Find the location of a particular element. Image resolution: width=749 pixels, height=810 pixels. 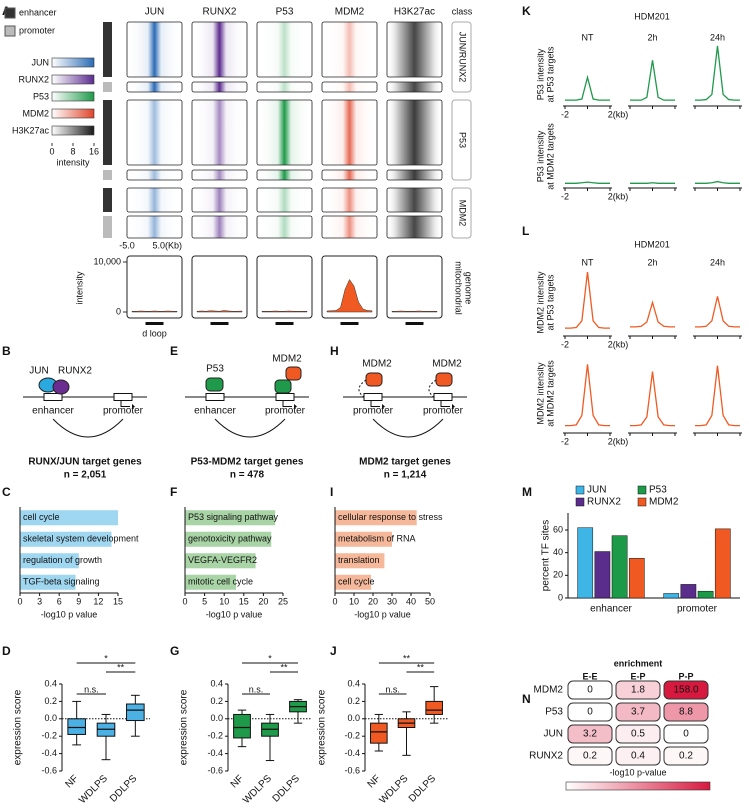

x-axis-label: -log10 p value is located at coordinates (69, 614).